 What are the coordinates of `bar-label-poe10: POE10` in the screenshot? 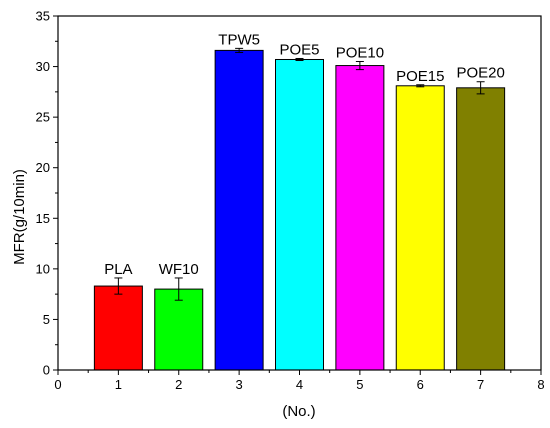 It's located at (360, 53).